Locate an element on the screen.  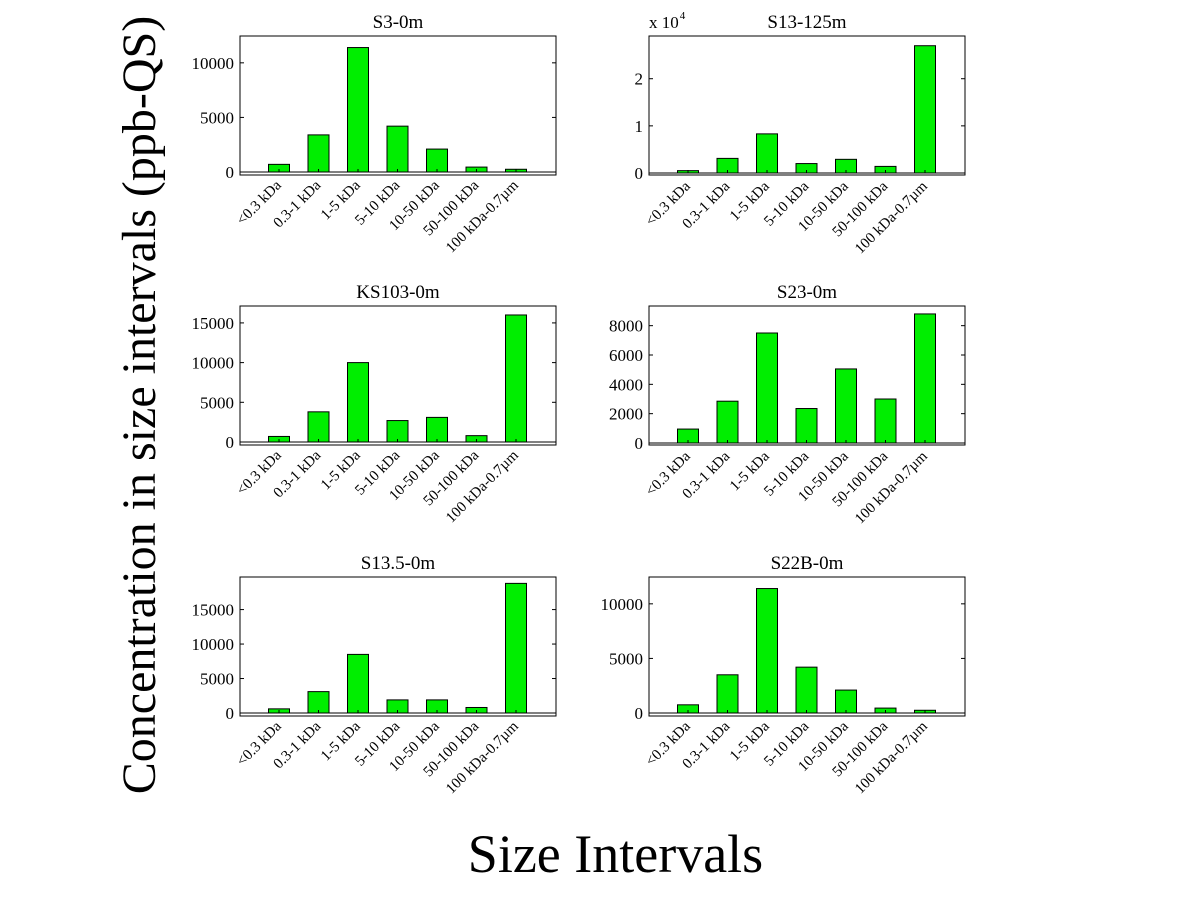
panel-title: S22B-0m is located at coordinates (807, 563).